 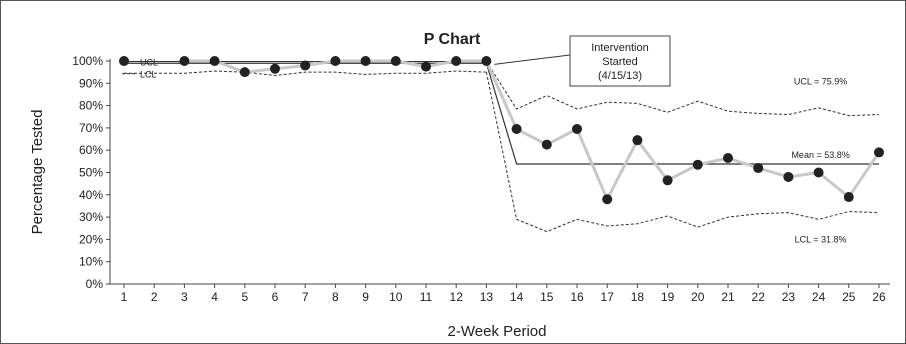 I want to click on x-tick-label: 24, so click(x=819, y=297).